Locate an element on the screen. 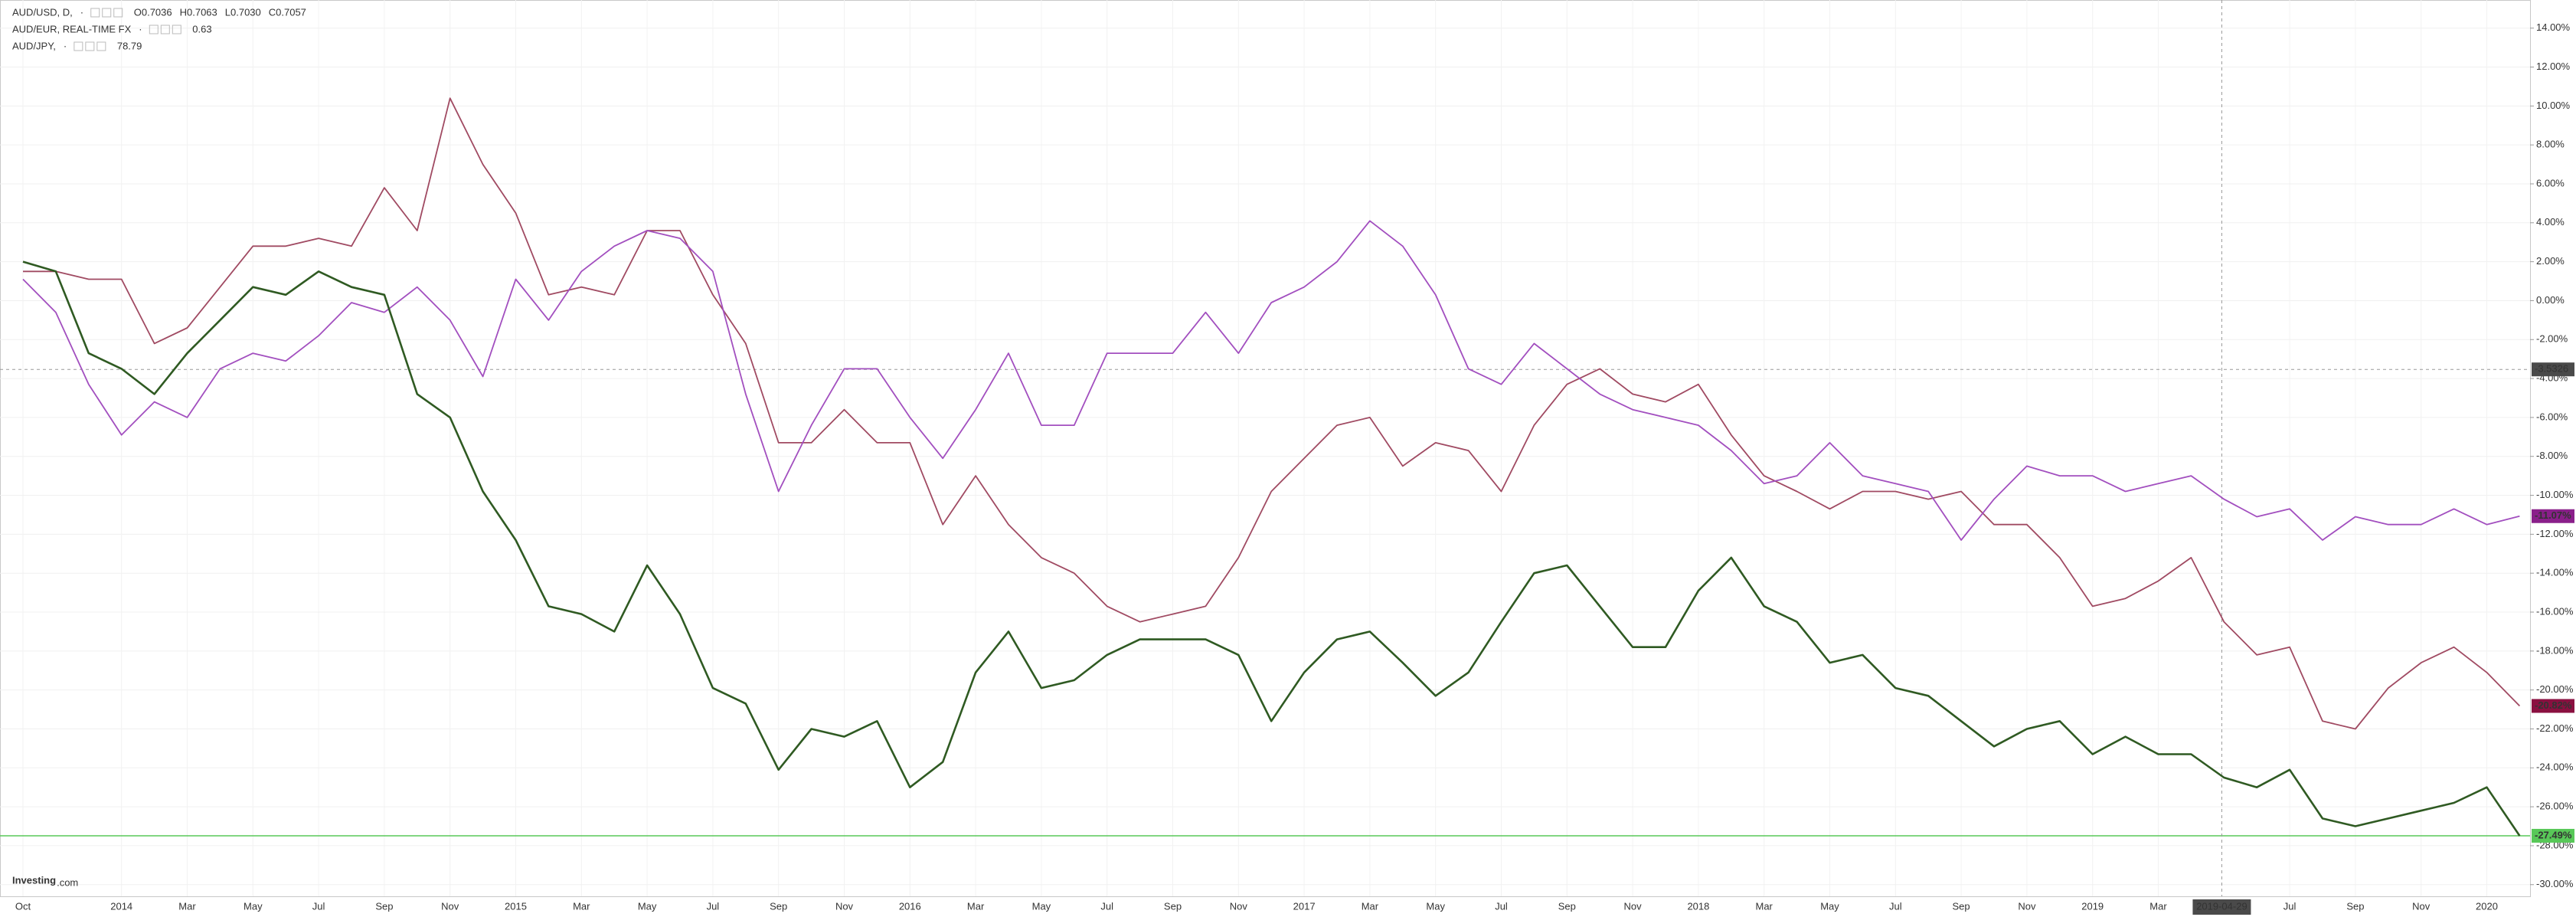  y-tick-label: -18.00% is located at coordinates (2555, 650).